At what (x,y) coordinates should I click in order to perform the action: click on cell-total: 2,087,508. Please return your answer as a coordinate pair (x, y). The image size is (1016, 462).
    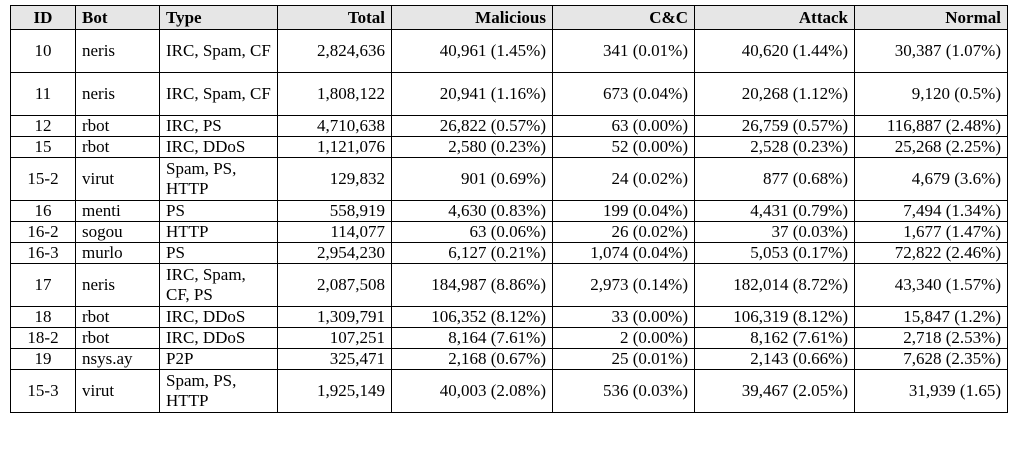
    Looking at the image, I should click on (334, 285).